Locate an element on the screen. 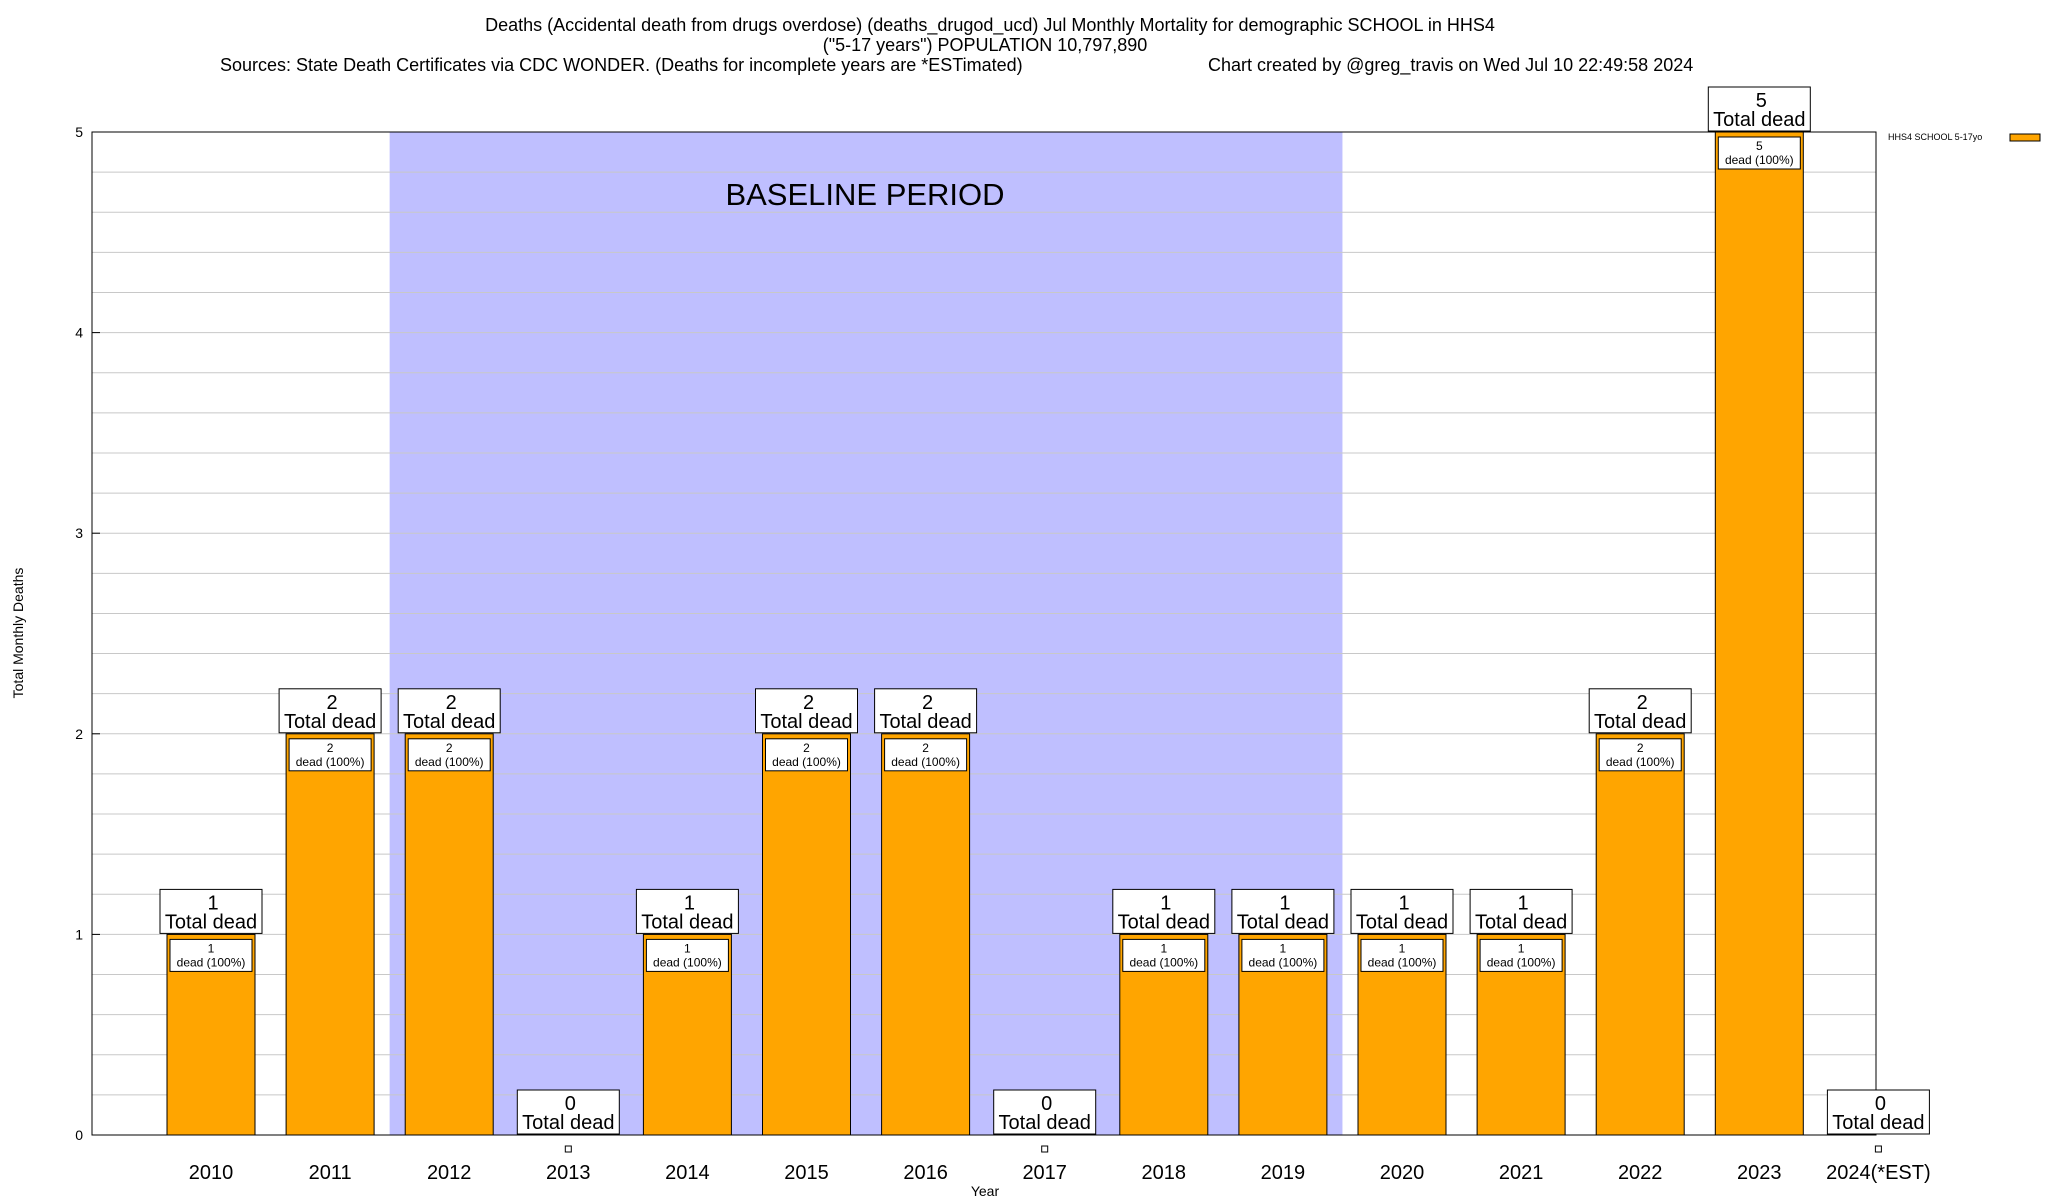  x-tick-label: 2012 is located at coordinates (449, 1173).